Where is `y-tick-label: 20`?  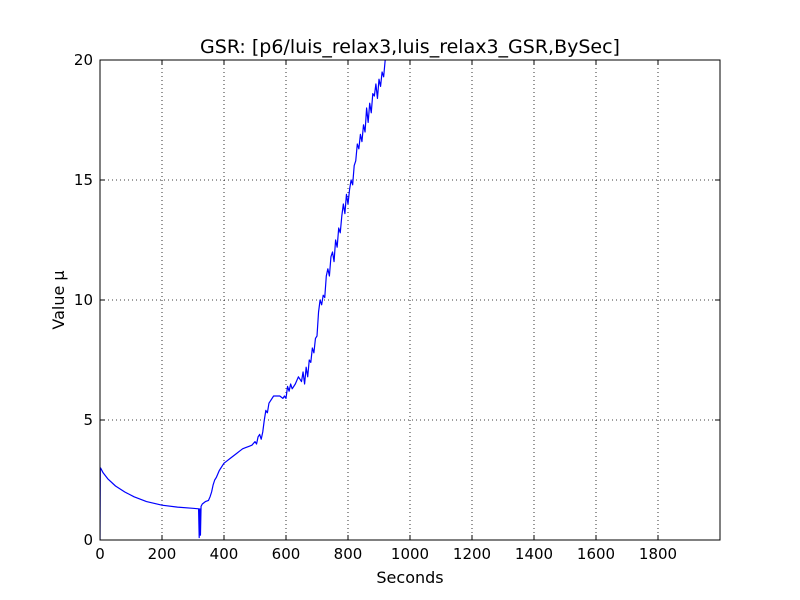
y-tick-label: 20 is located at coordinates (83, 60).